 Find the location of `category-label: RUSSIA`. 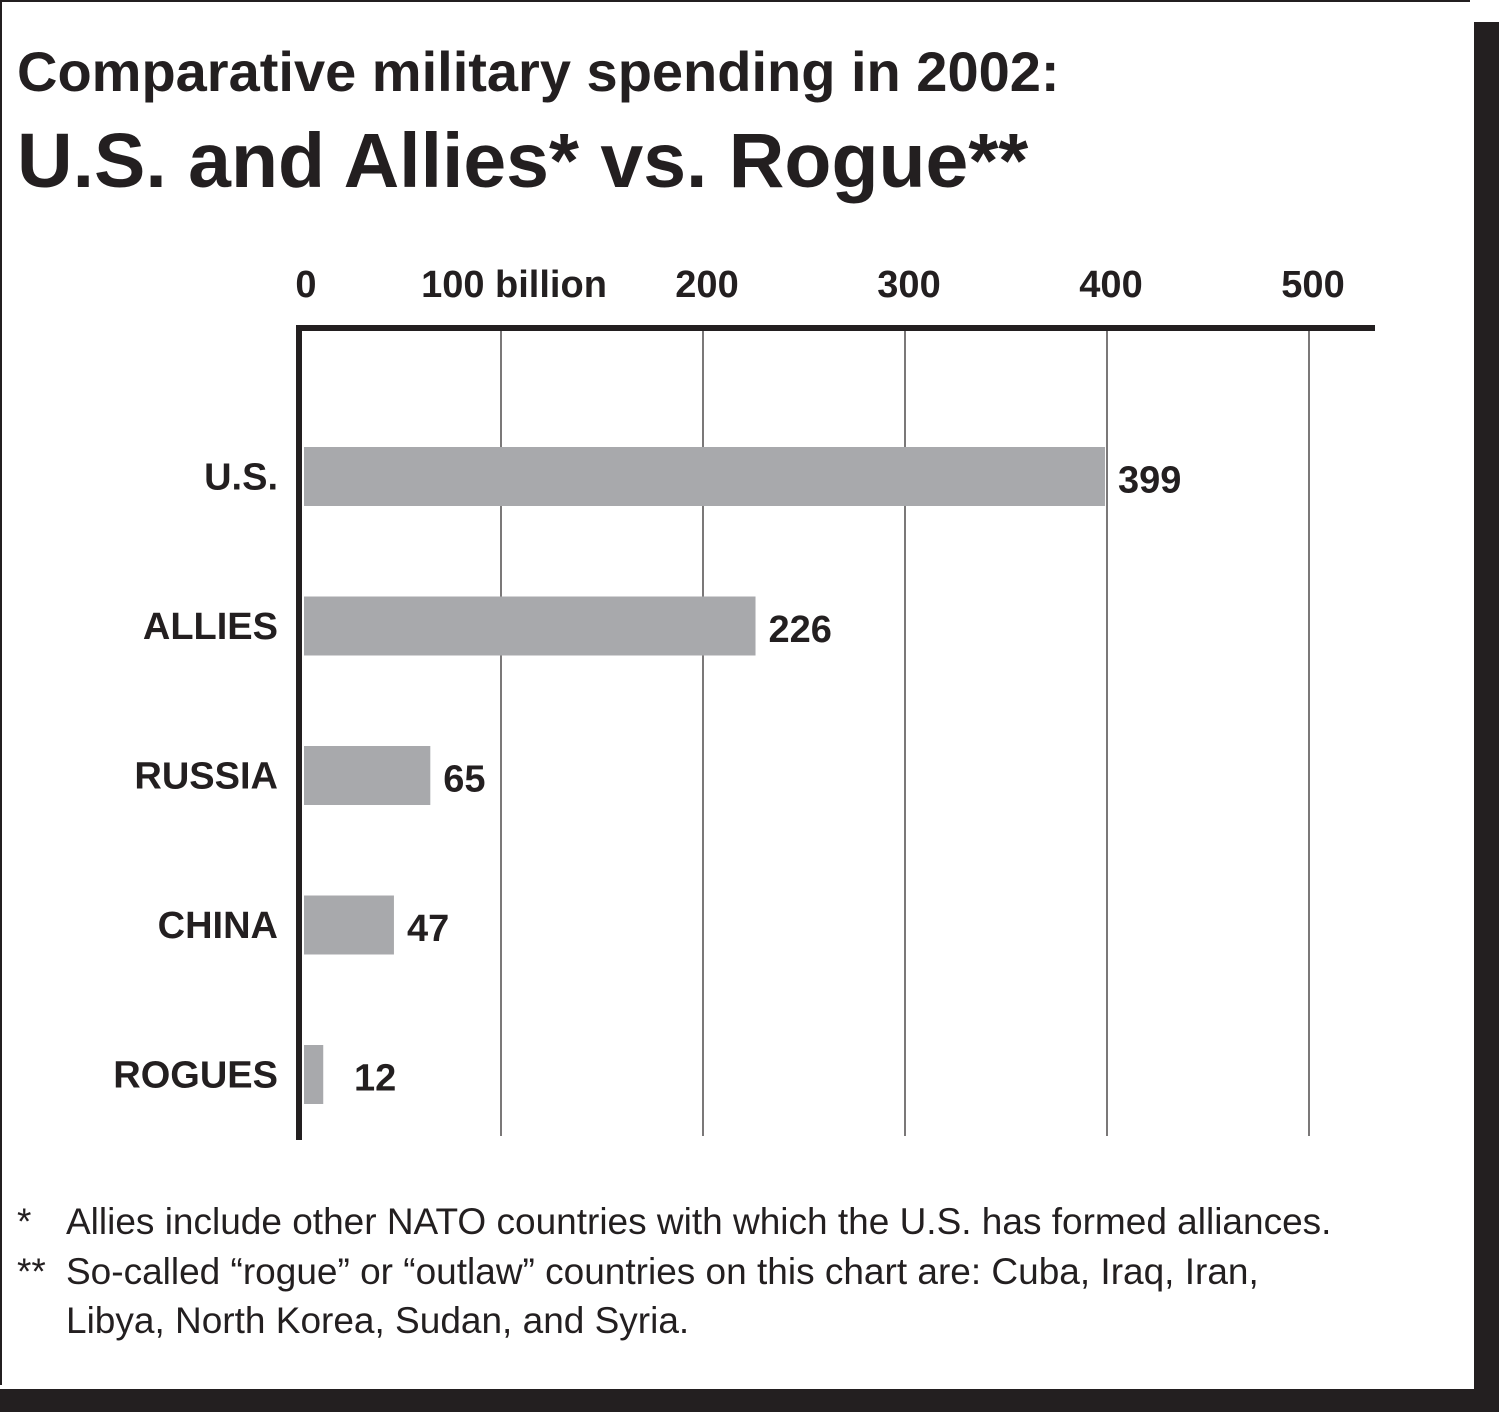

category-label: RUSSIA is located at coordinates (206, 777).